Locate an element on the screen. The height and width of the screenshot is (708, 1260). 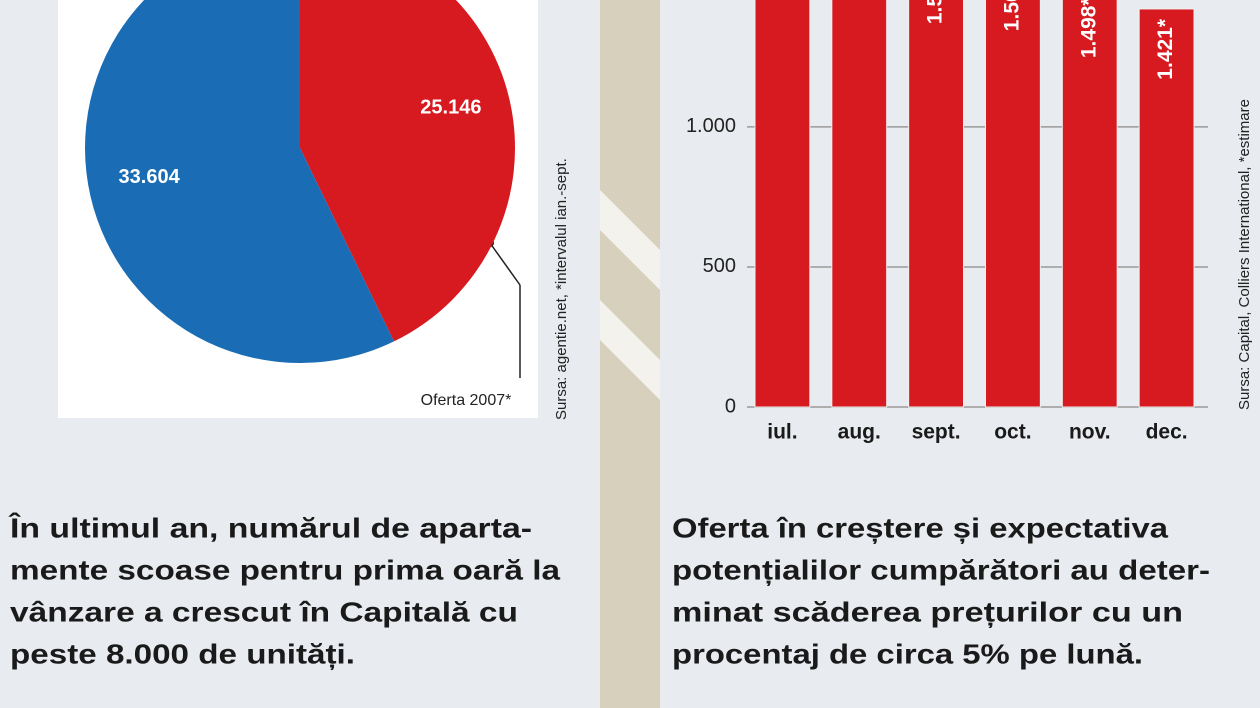
value-label: 1.590 is located at coordinates (935, 12).